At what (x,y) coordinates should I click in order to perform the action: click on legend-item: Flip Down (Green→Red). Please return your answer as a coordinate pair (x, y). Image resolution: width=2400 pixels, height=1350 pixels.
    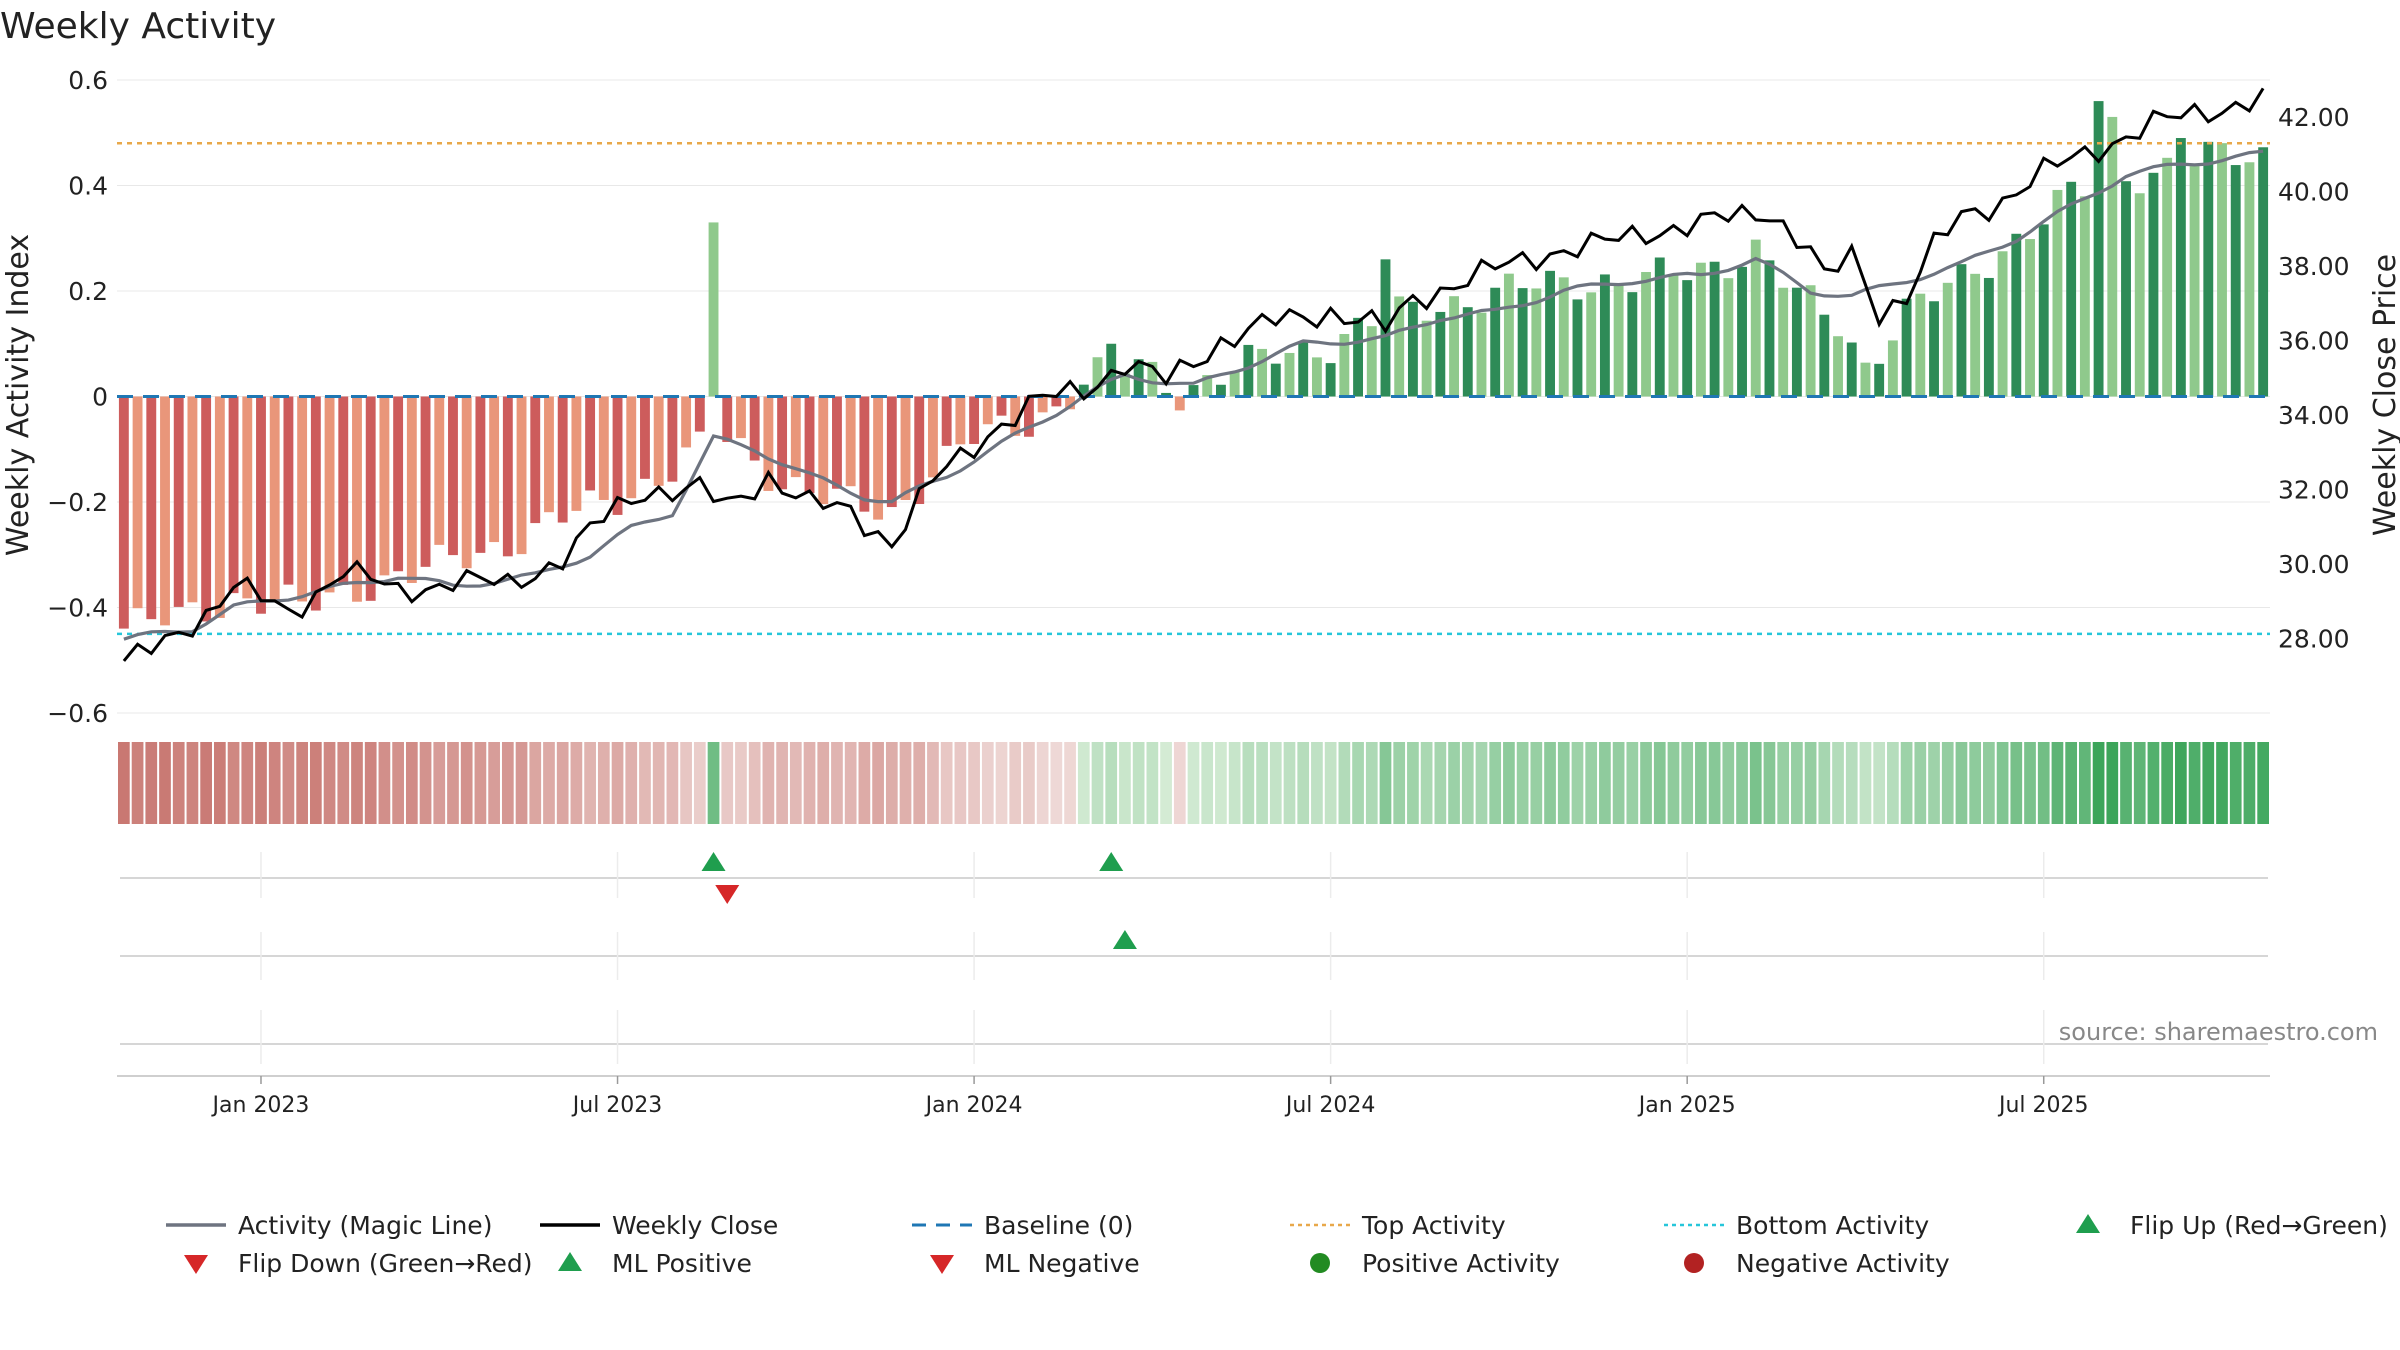
    Looking at the image, I should click on (358, 1263).